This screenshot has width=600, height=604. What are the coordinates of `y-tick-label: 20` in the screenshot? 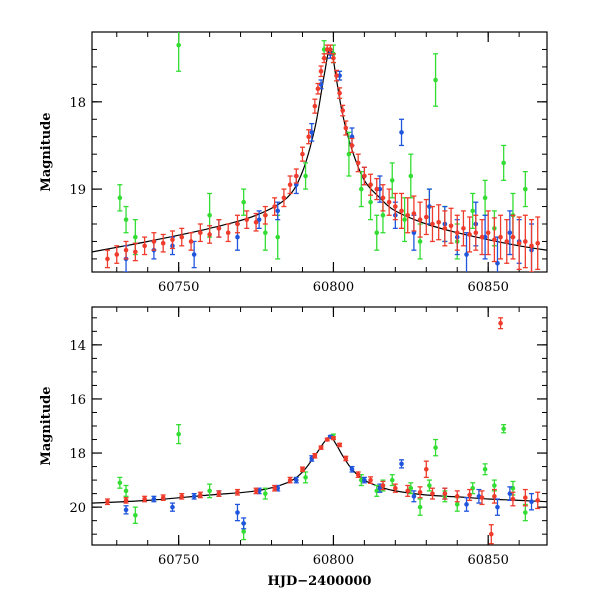 It's located at (77, 508).